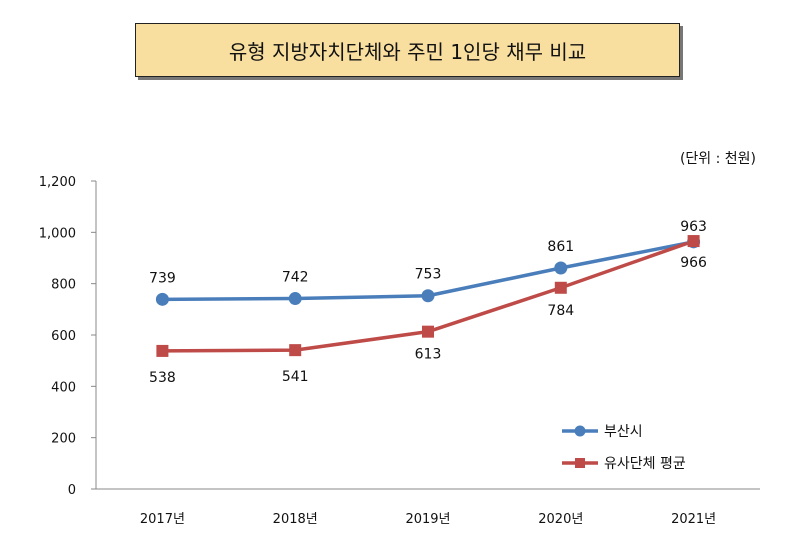 The image size is (809, 554). I want to click on x-tick-labels: 2017년 2018년 2019년 2020년 2021년, so click(428, 519).